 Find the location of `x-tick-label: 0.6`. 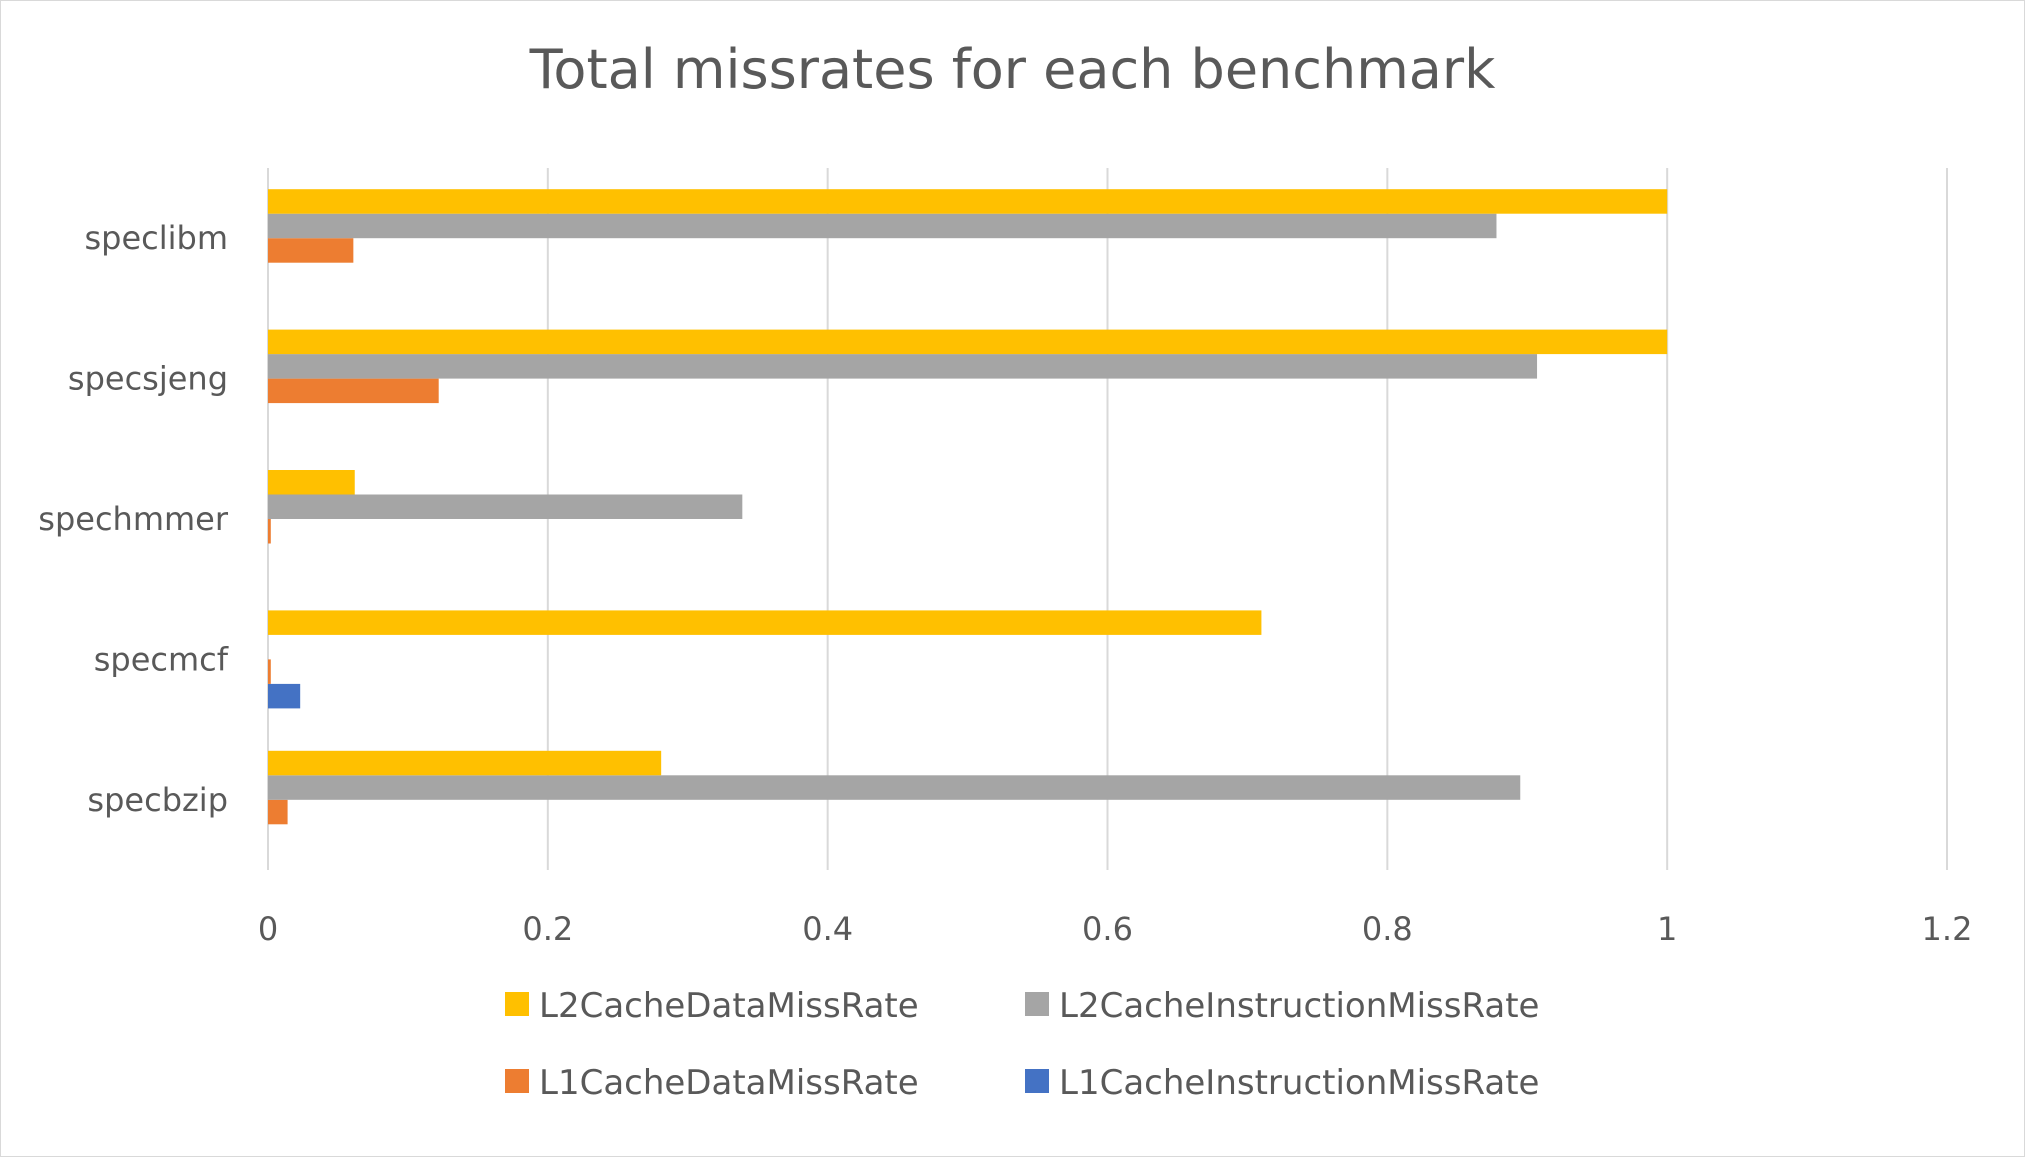

x-tick-label: 0.6 is located at coordinates (1107, 929).